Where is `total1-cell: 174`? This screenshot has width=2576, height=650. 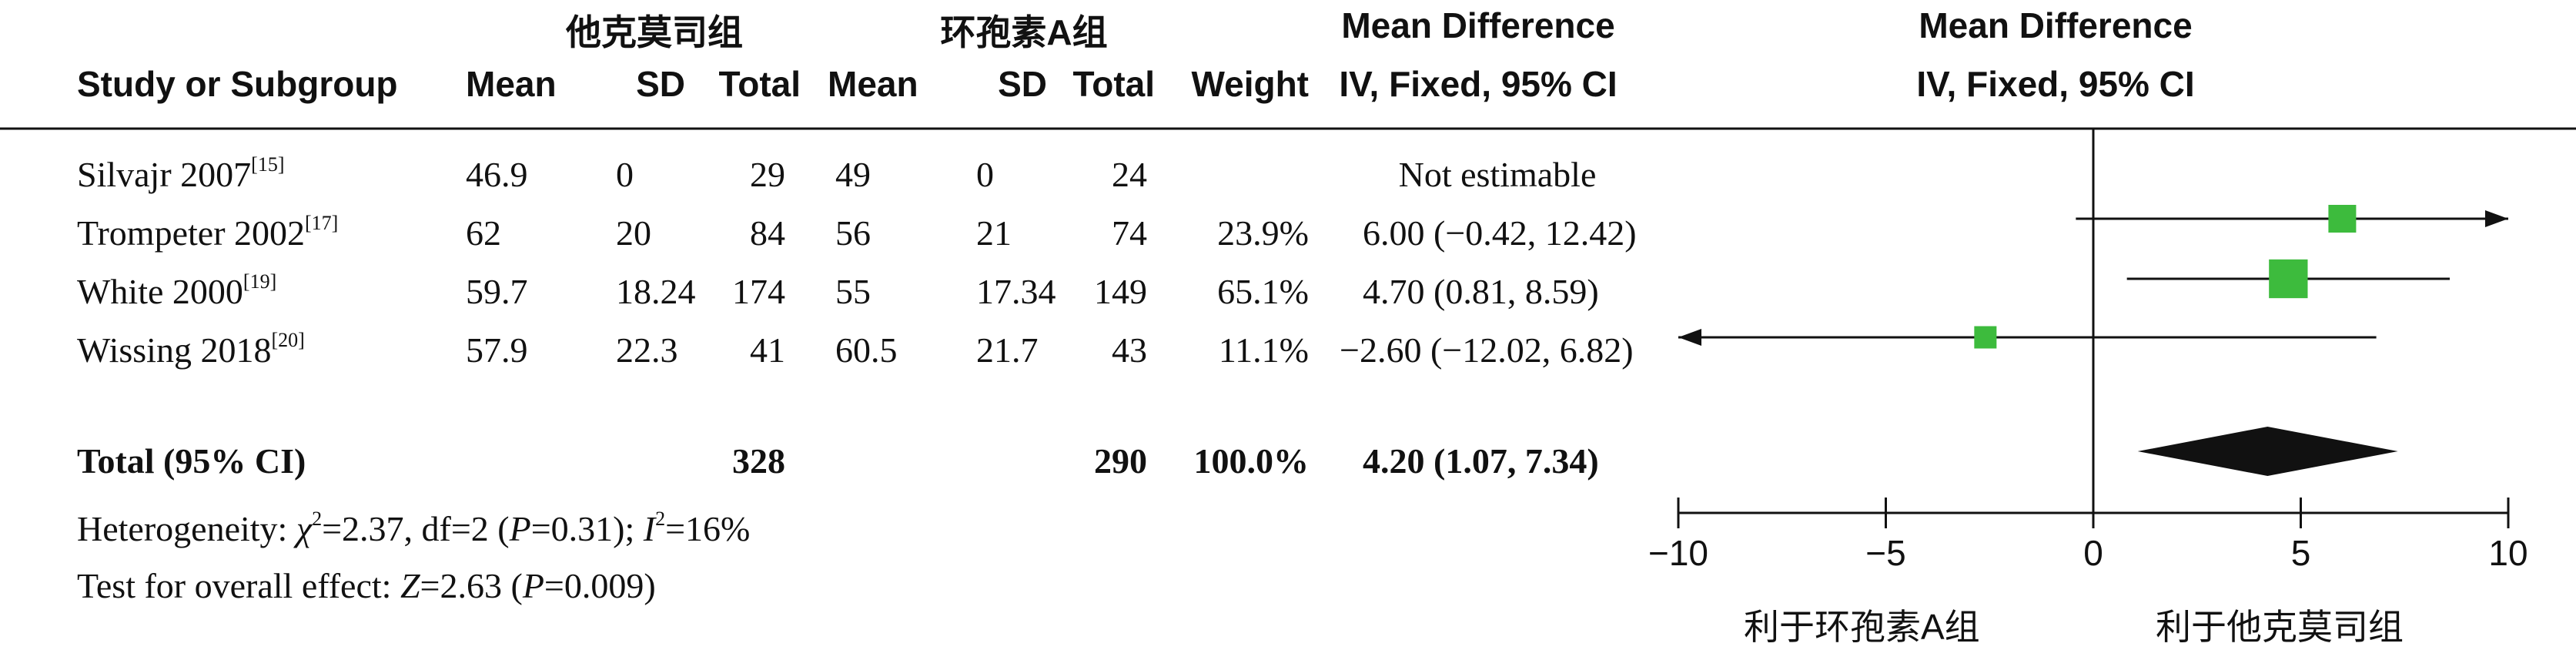
total1-cell: 174 is located at coordinates (759, 291).